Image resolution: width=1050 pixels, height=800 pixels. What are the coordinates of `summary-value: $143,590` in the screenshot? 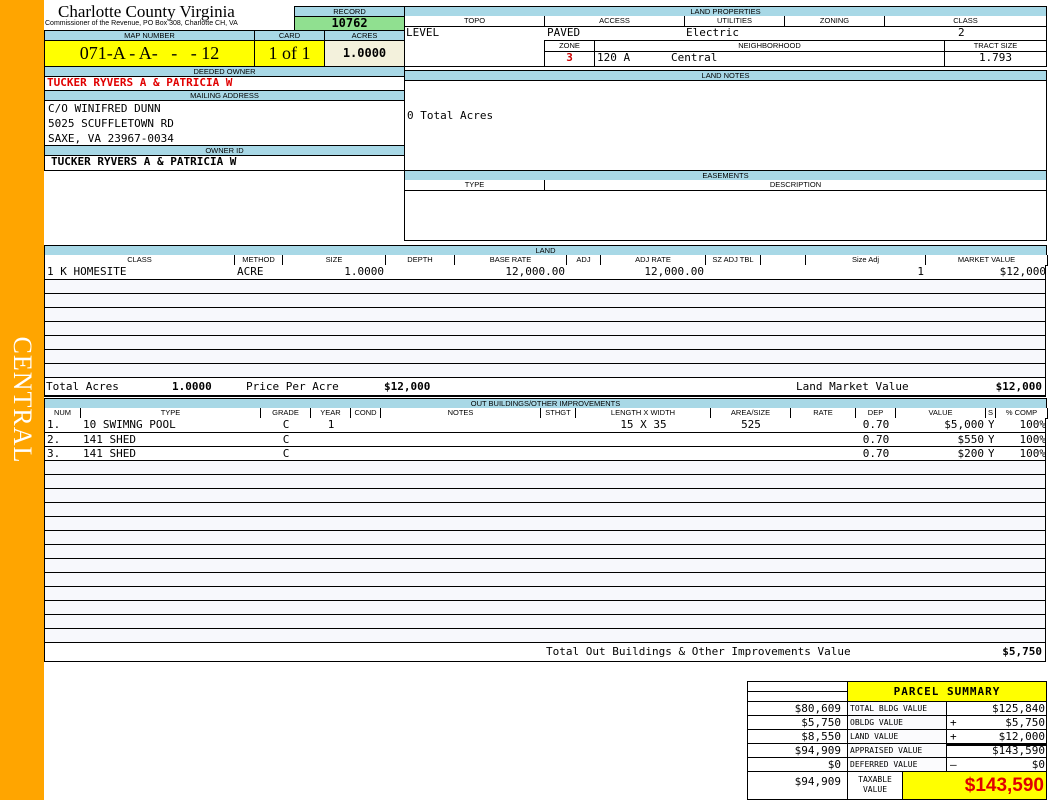 It's located at (1018, 750).